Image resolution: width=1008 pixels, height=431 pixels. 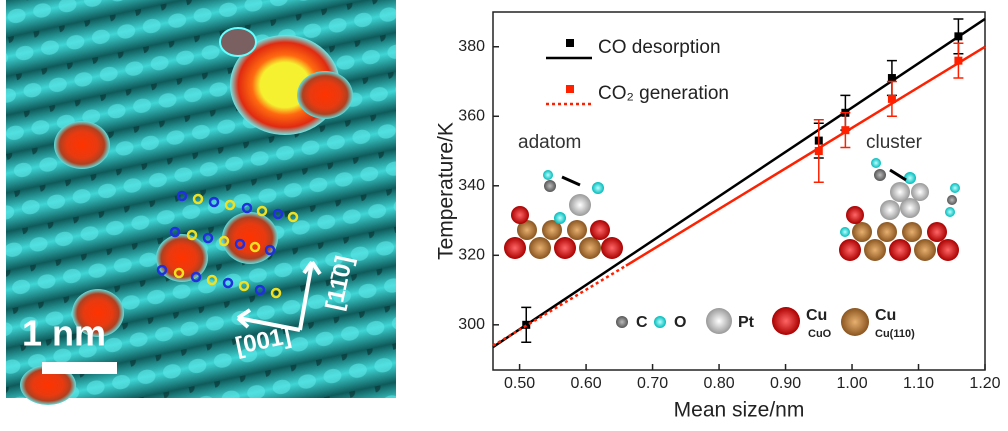 I want to click on annotation: cluster, so click(x=894, y=142).